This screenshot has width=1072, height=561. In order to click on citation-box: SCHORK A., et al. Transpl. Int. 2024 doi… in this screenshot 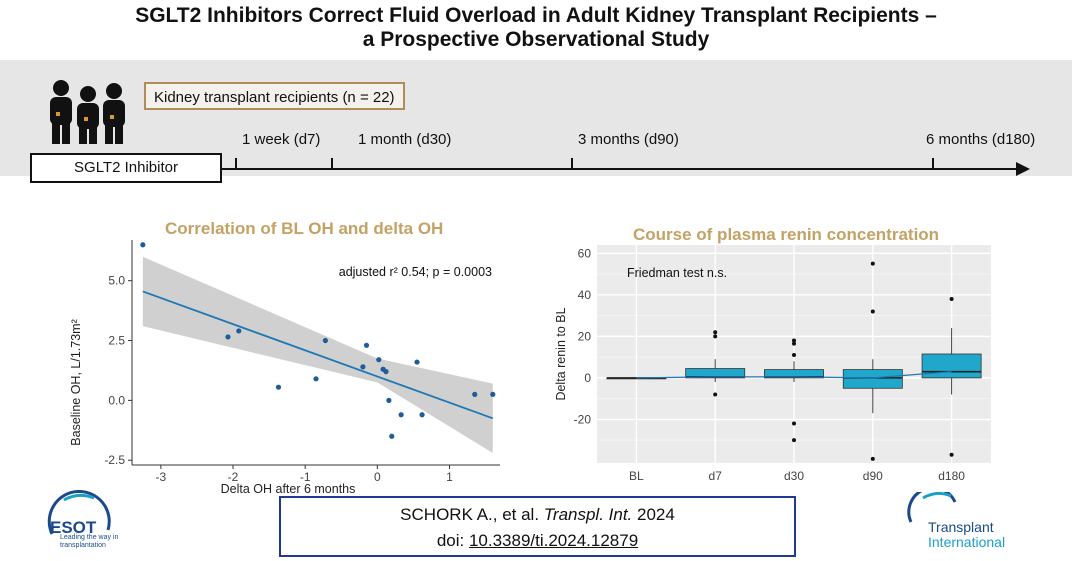, I will do `click(537, 526)`.